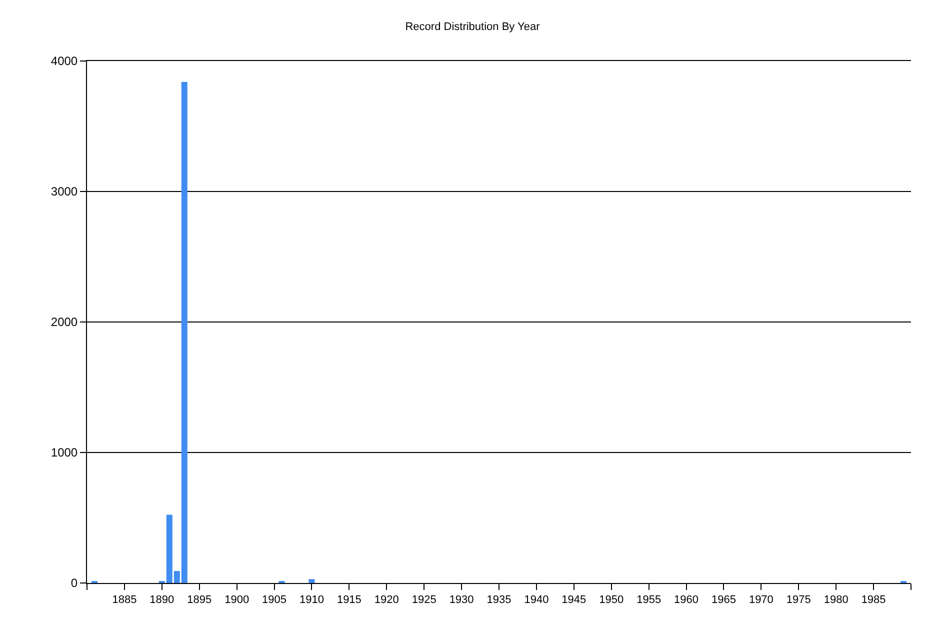 The height and width of the screenshot is (630, 945). I want to click on x-tick-label: 1900, so click(237, 600).